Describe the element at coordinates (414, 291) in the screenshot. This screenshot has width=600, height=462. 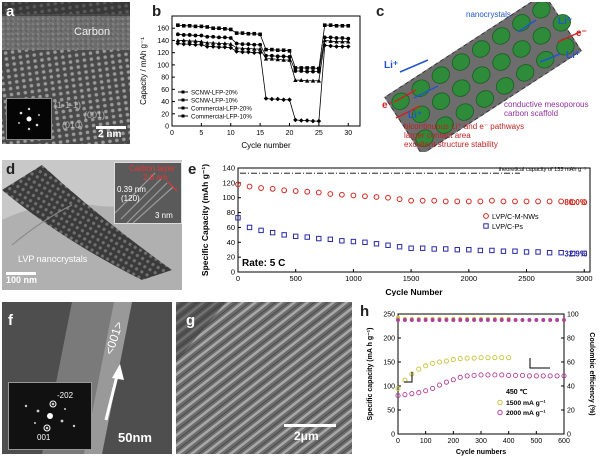
I see `x-axis-label: Cycle Number` at that location.